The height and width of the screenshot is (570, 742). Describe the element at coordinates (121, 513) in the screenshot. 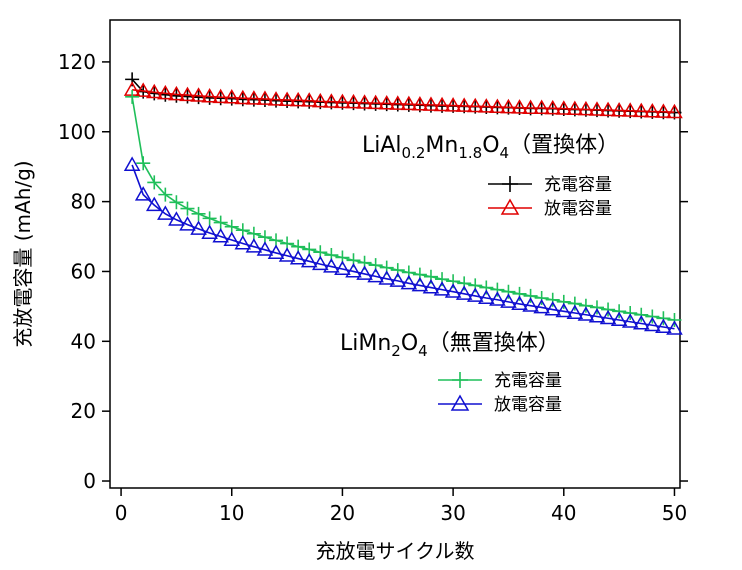

I see `x-tick-label: 0` at that location.